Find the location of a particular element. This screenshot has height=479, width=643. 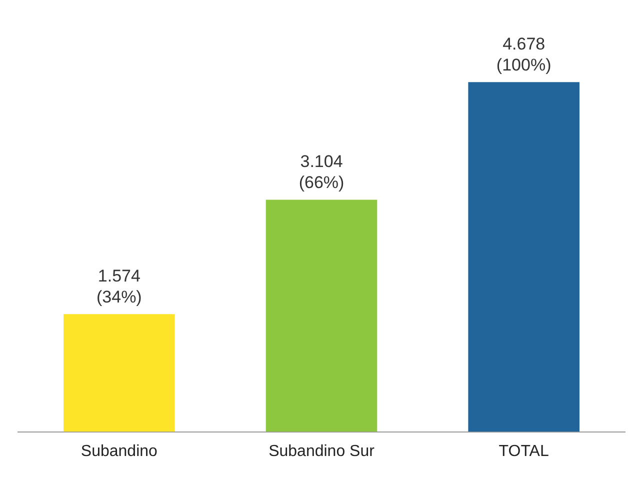

data-label: 4.678 (100%) is located at coordinates (524, 54).